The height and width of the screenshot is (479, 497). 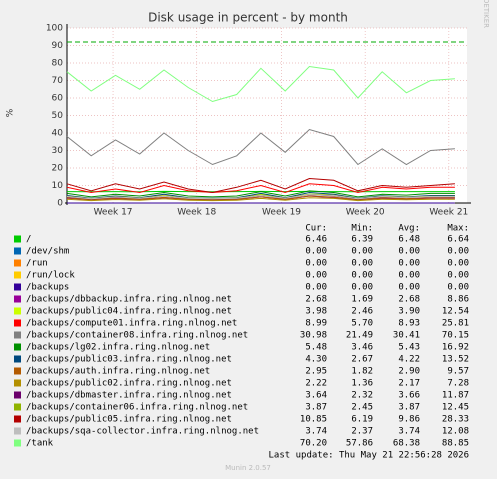 I want to click on legend-stat: 12.54, so click(x=455, y=312).